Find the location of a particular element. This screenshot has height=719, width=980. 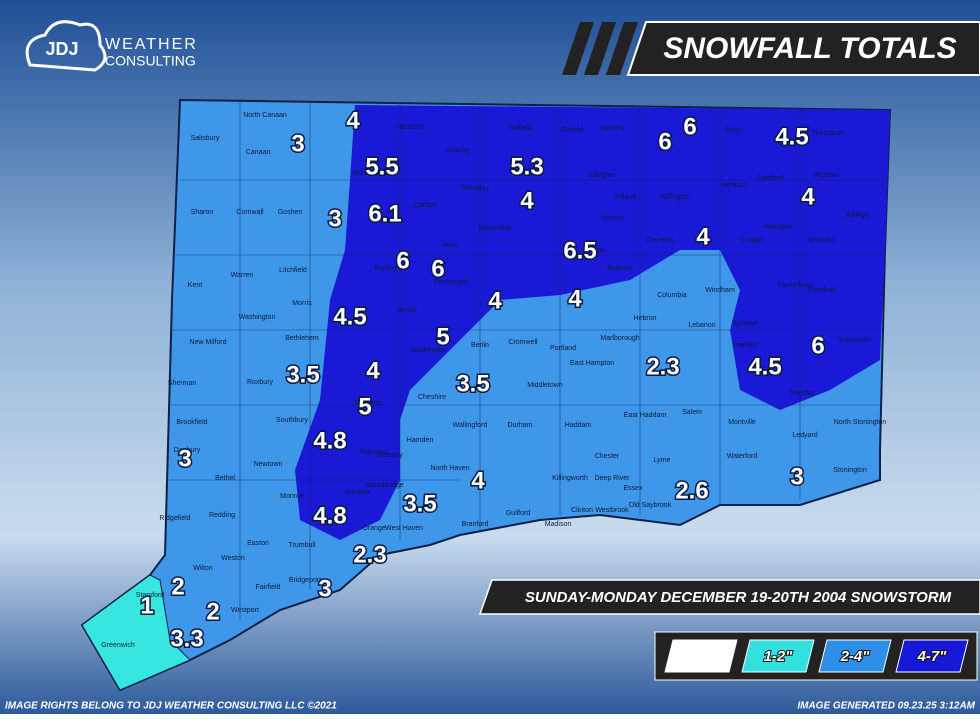

town-label: Thompson is located at coordinates (827, 133).